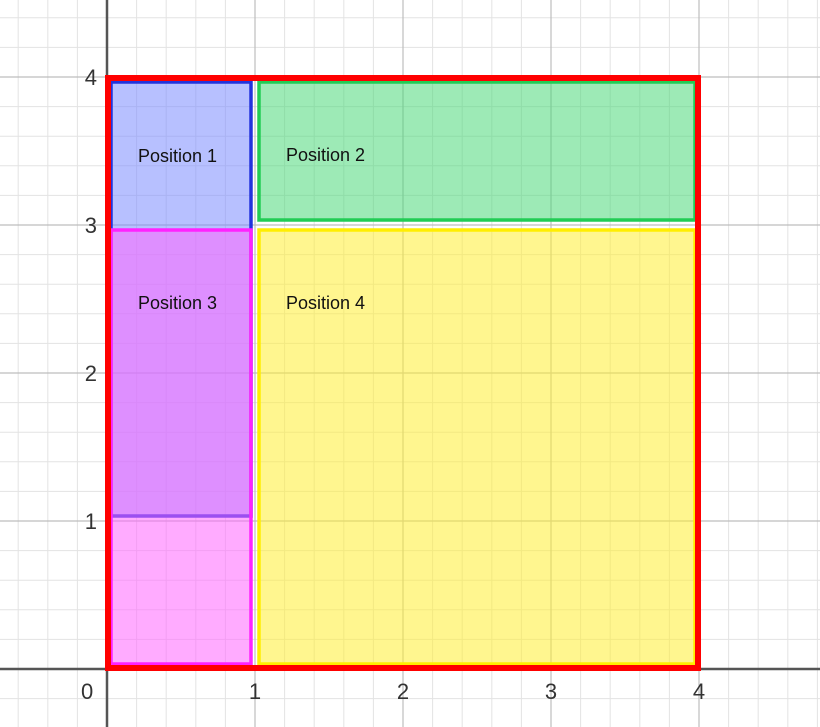 The image size is (820, 727). I want to click on x-tick-label-0: 0, so click(87, 691).